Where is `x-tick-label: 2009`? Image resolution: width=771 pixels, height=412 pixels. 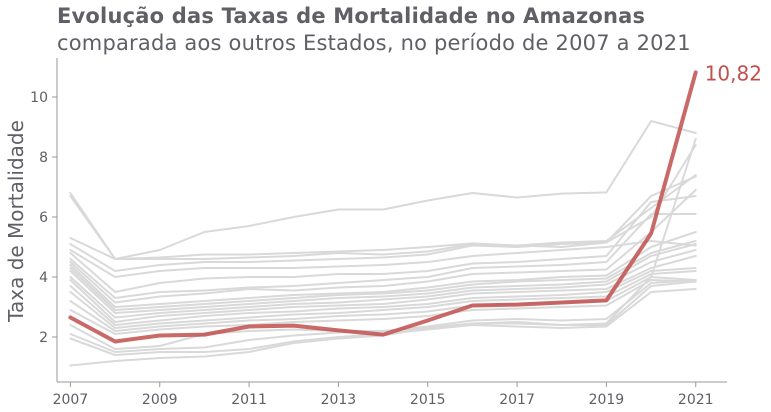
x-tick-label: 2009 is located at coordinates (160, 400).